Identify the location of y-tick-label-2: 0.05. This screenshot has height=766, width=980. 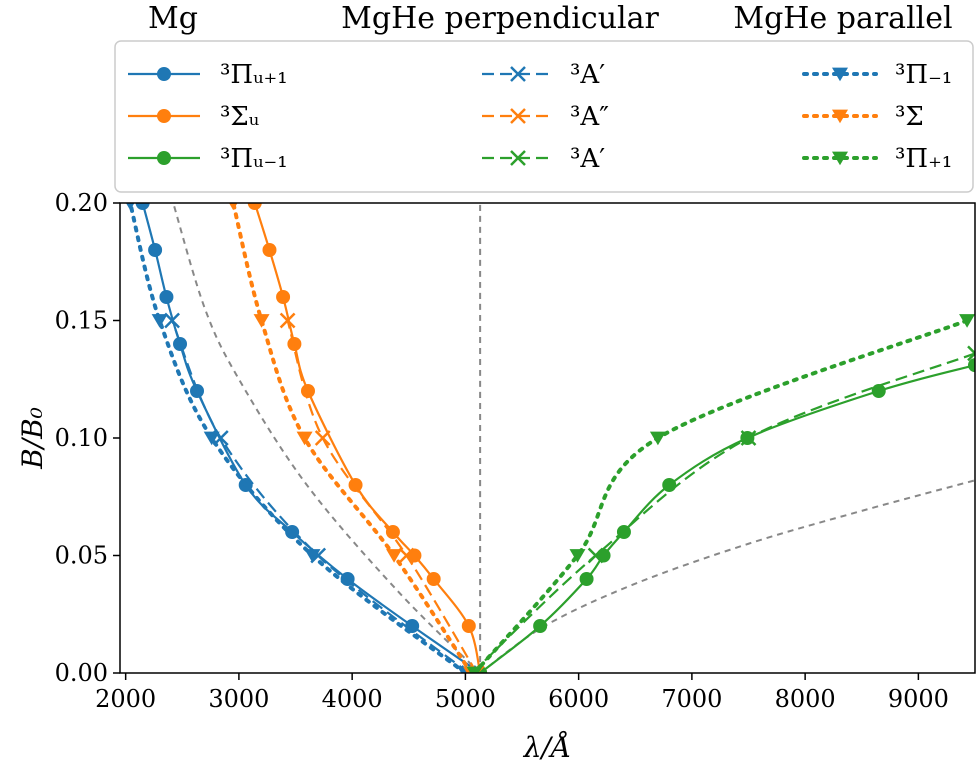
(81, 556).